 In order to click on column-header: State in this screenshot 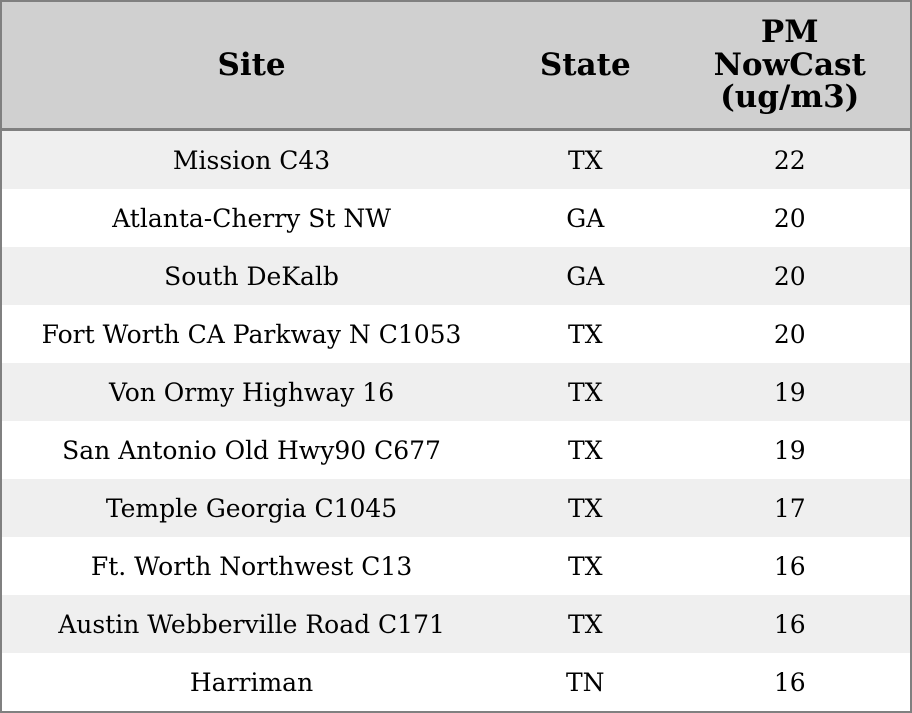, I will do `click(585, 66)`.